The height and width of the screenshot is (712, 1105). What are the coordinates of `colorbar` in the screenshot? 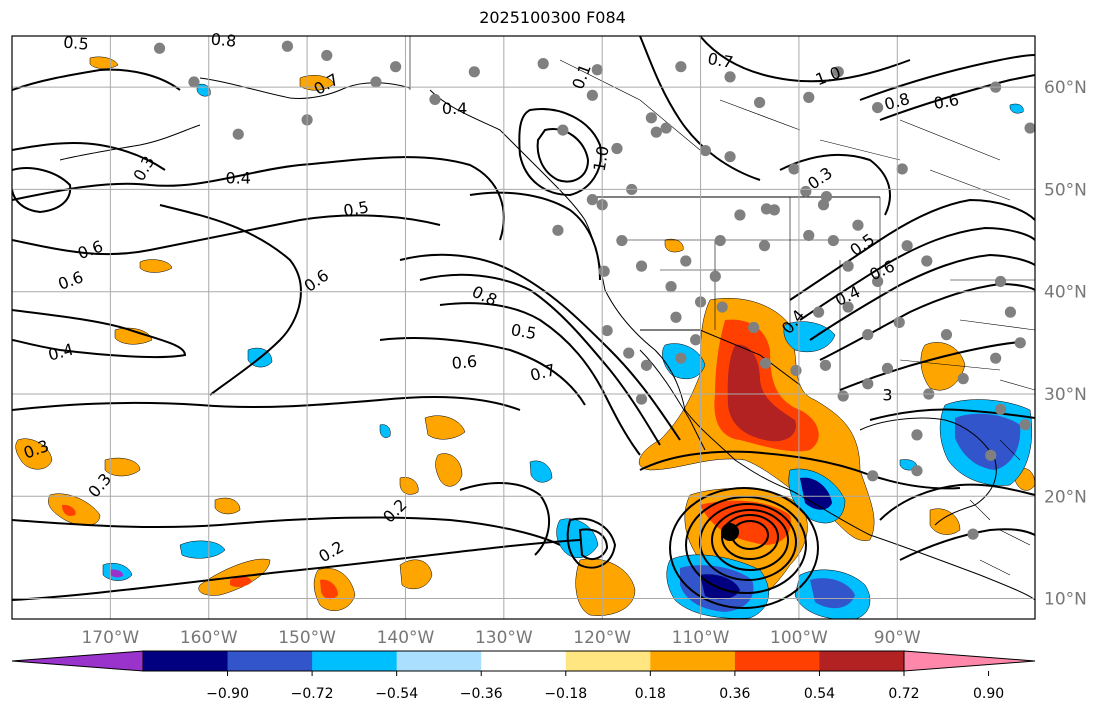 It's located at (523, 661).